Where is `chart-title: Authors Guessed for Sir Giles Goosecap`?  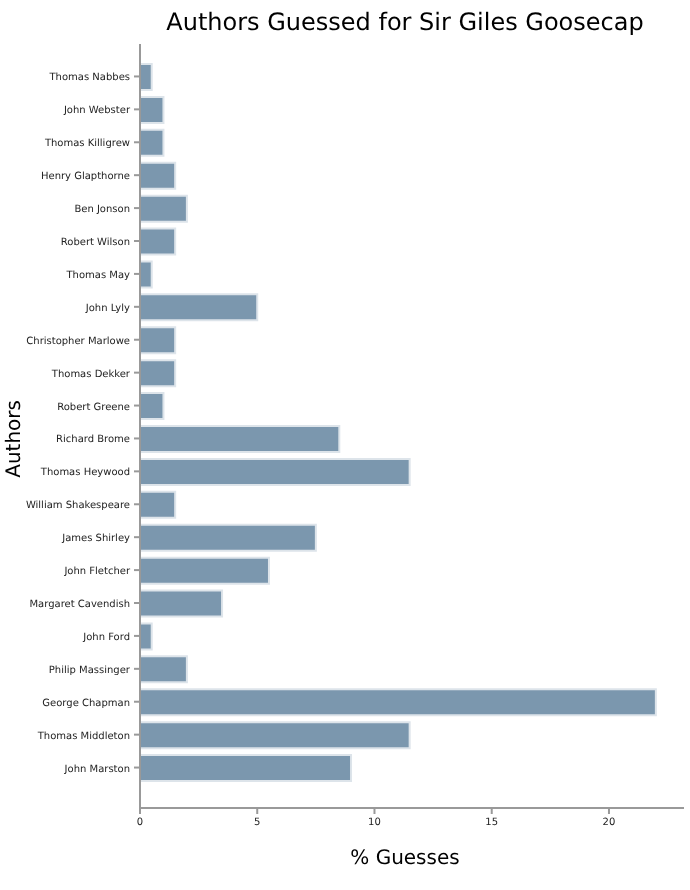 chart-title: Authors Guessed for Sir Giles Goosecap is located at coordinates (405, 22).